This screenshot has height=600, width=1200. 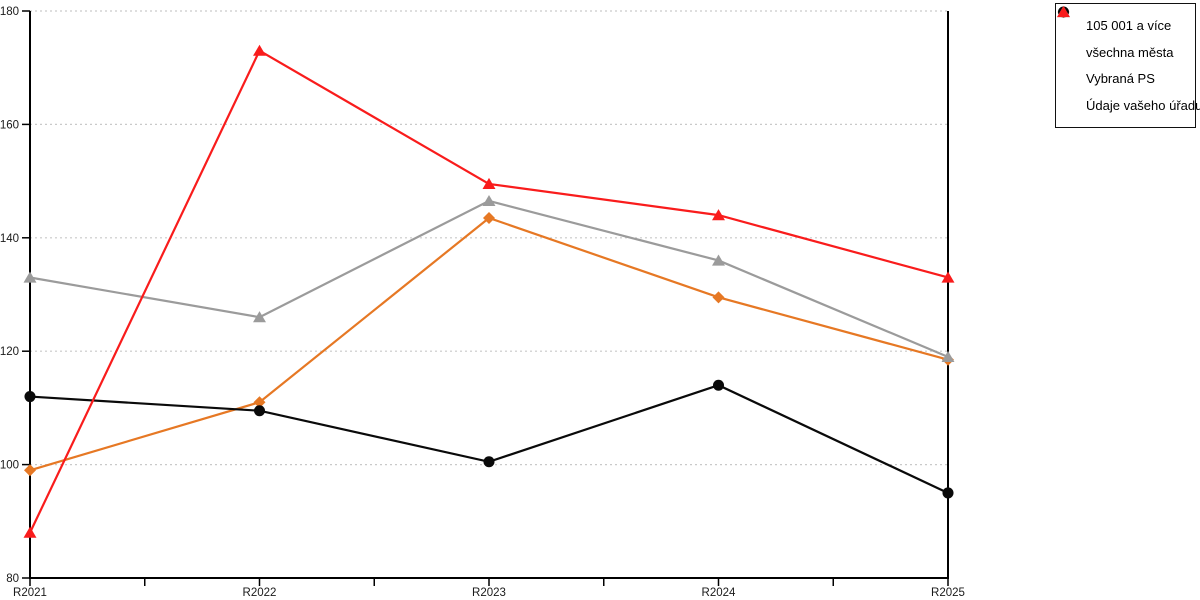 I want to click on svg-text: 160, so click(x=9, y=125).